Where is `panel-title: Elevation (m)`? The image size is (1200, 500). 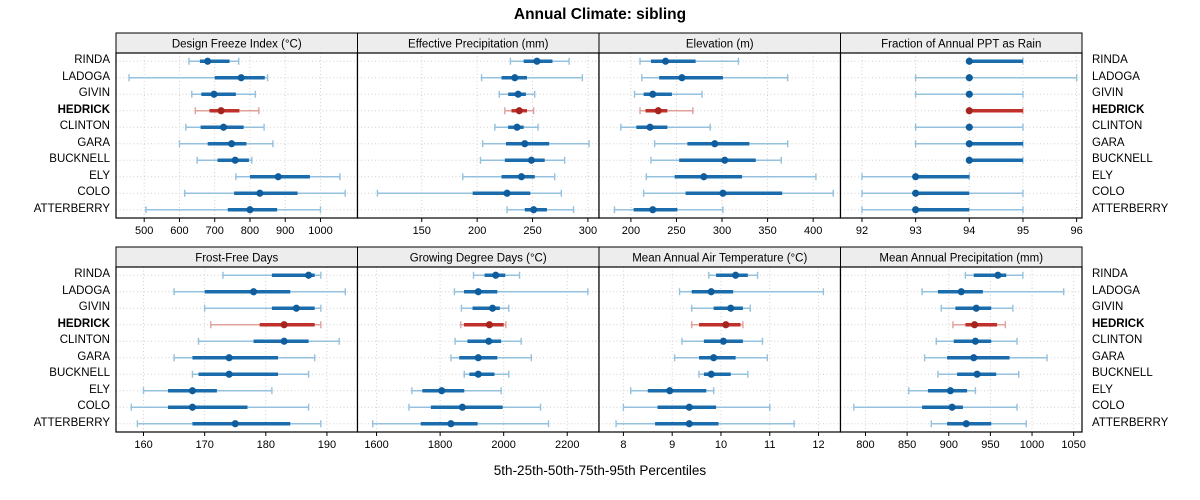 panel-title: Elevation (m) is located at coordinates (720, 45).